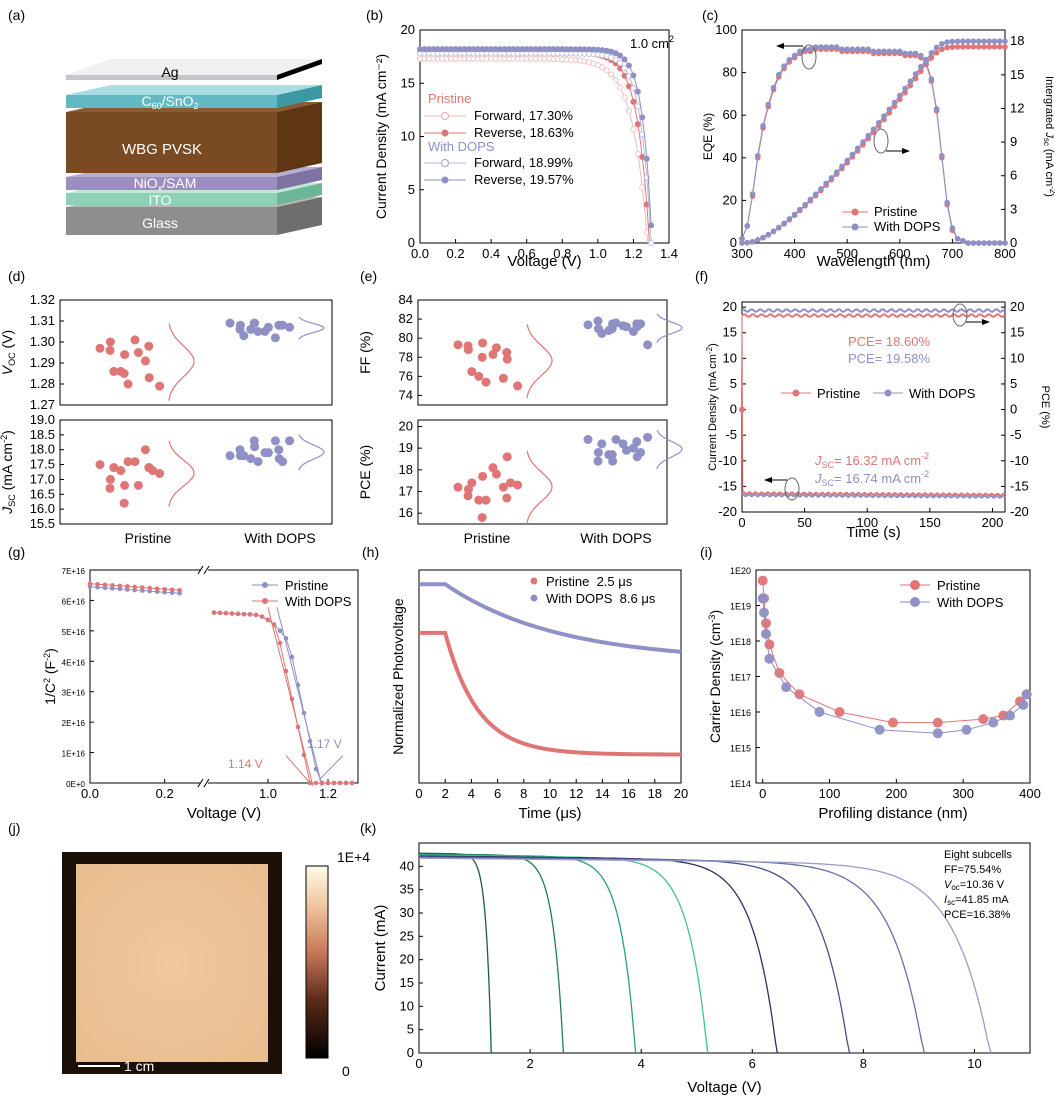  I want to click on layer-ag-front, so click(171, 77).